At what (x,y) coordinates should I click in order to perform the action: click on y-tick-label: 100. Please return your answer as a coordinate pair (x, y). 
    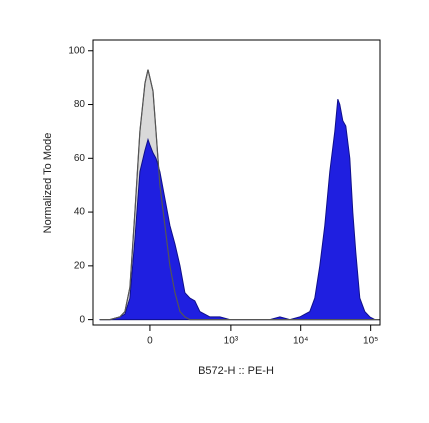
    Looking at the image, I should click on (76, 50).